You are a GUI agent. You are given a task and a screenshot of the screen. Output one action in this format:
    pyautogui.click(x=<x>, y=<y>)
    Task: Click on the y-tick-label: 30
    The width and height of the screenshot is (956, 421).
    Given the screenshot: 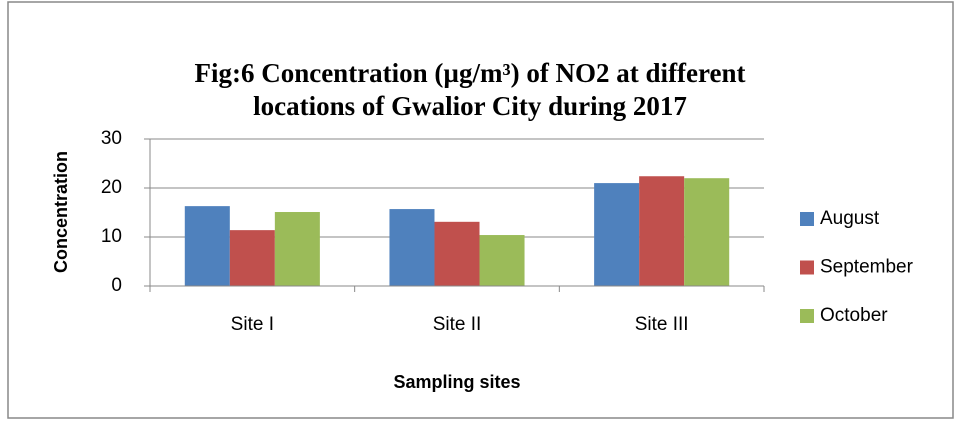 What is the action you would take?
    pyautogui.click(x=111, y=138)
    